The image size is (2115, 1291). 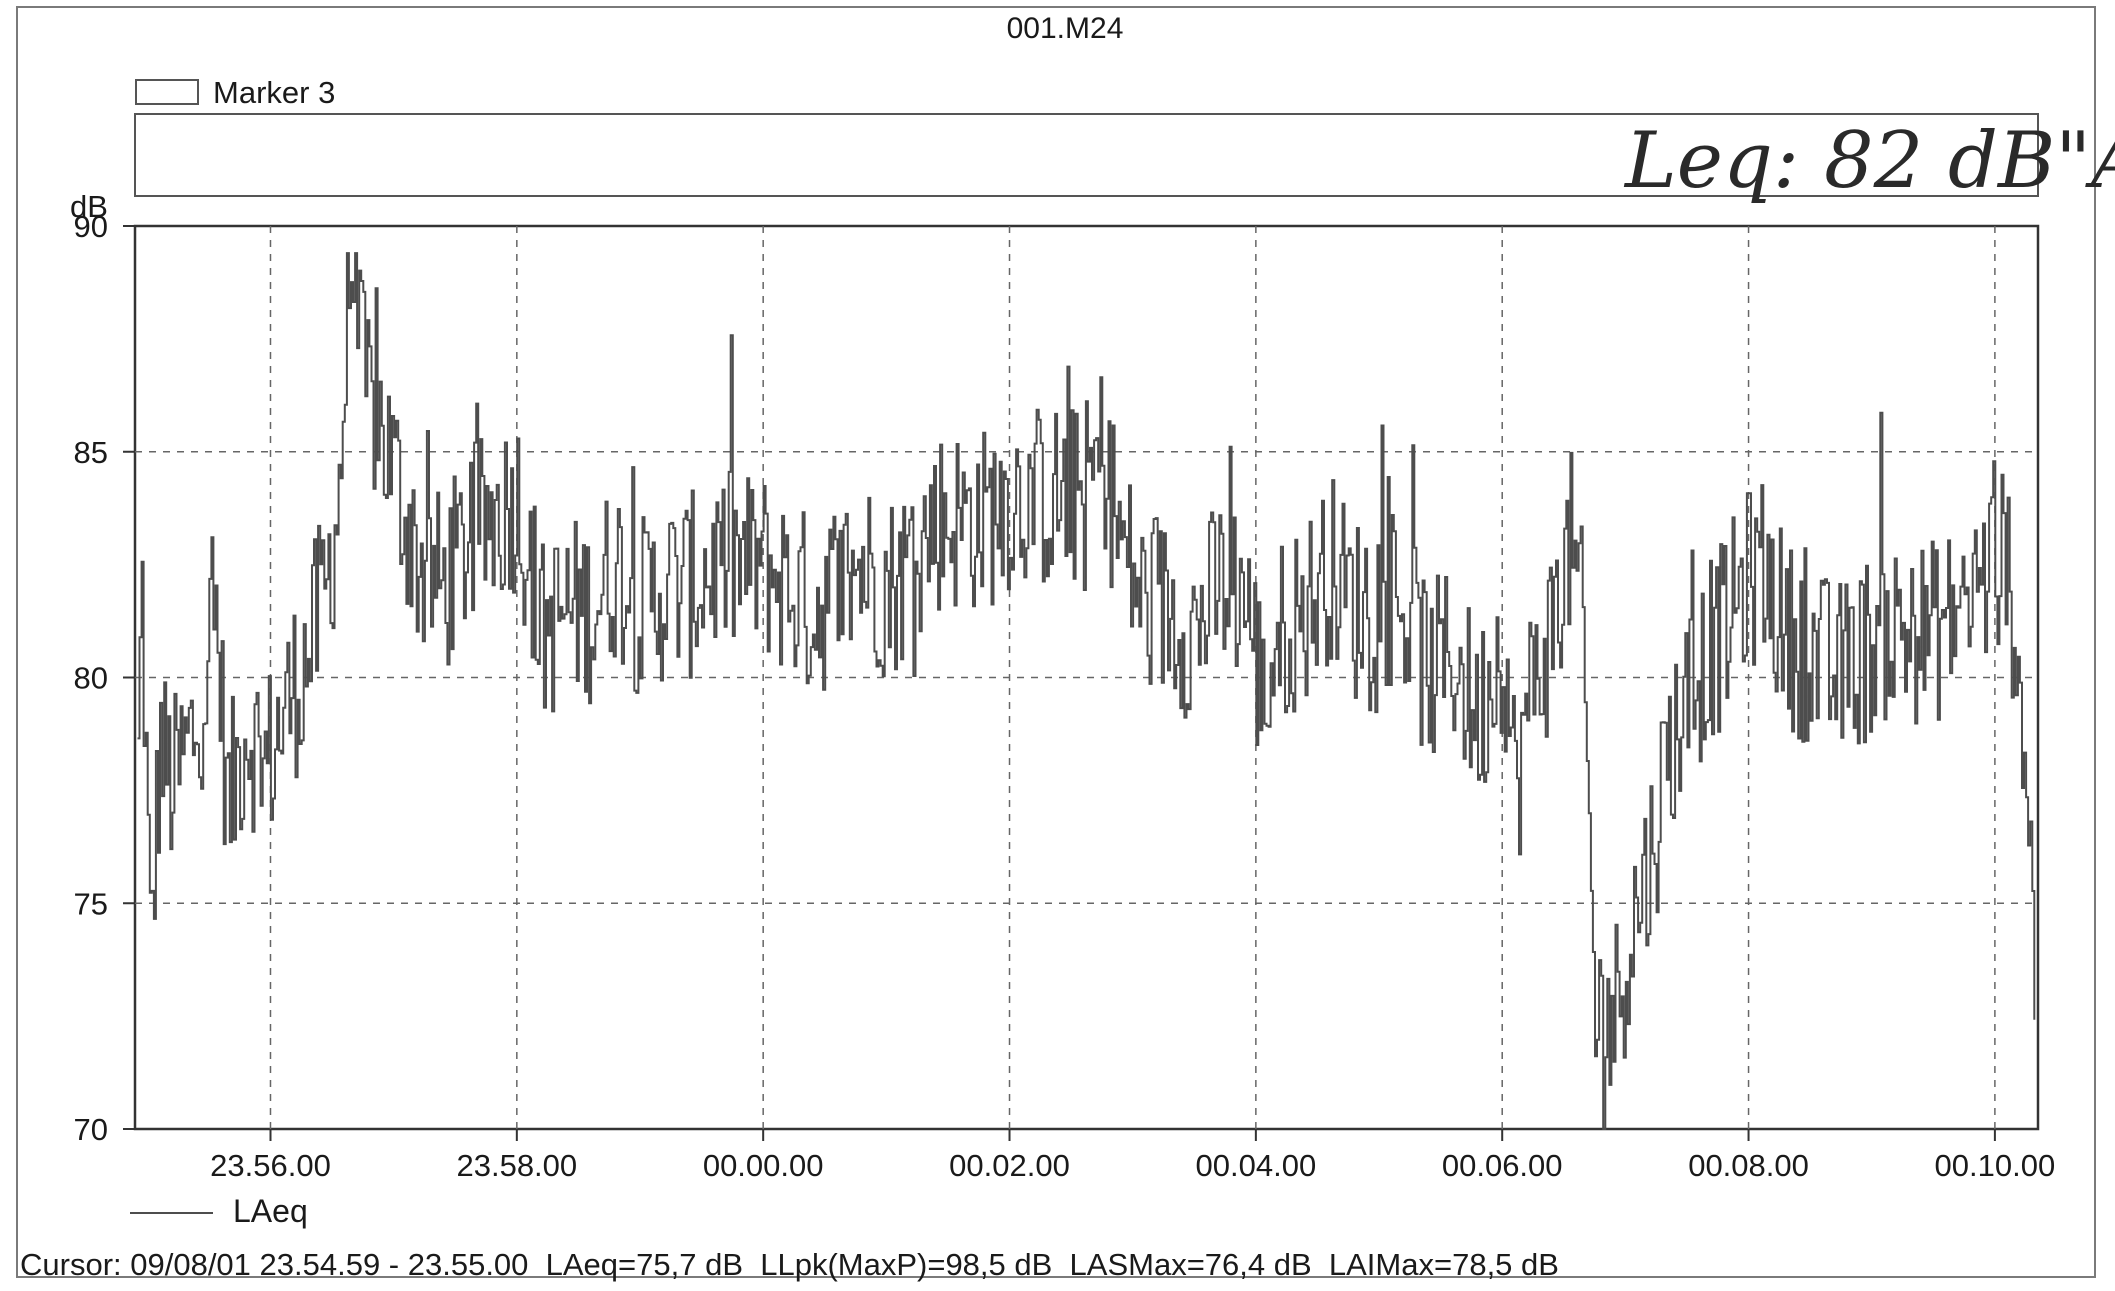 I want to click on x-tick-label: 23.58.00, so click(x=516, y=1165).